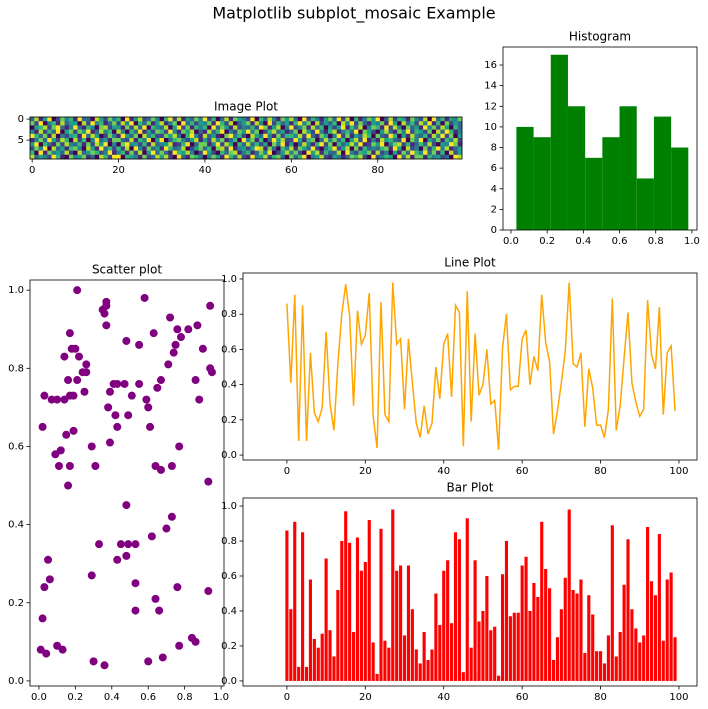 Image resolution: width=708 pixels, height=709 pixels. What do you see at coordinates (112, 697) in the screenshot?
I see `x-tick-label: 0.4` at bounding box center [112, 697].